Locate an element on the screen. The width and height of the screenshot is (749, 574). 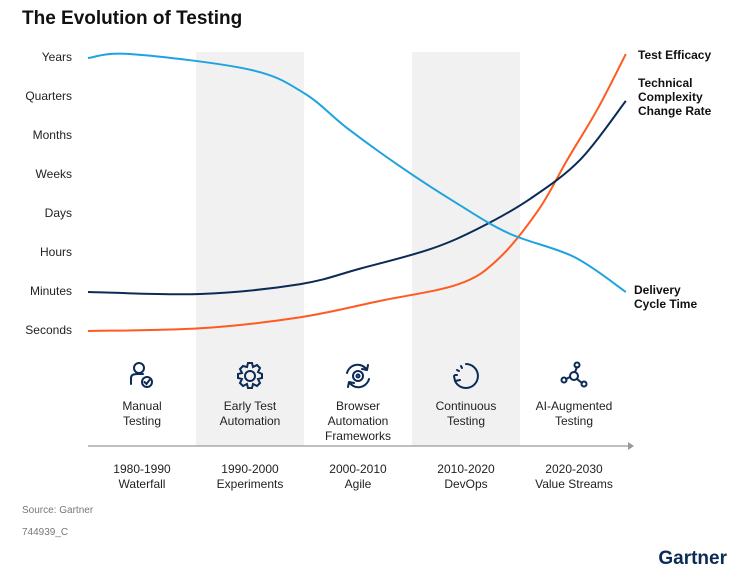
y-tick-label: Quarters is located at coordinates (48, 96).